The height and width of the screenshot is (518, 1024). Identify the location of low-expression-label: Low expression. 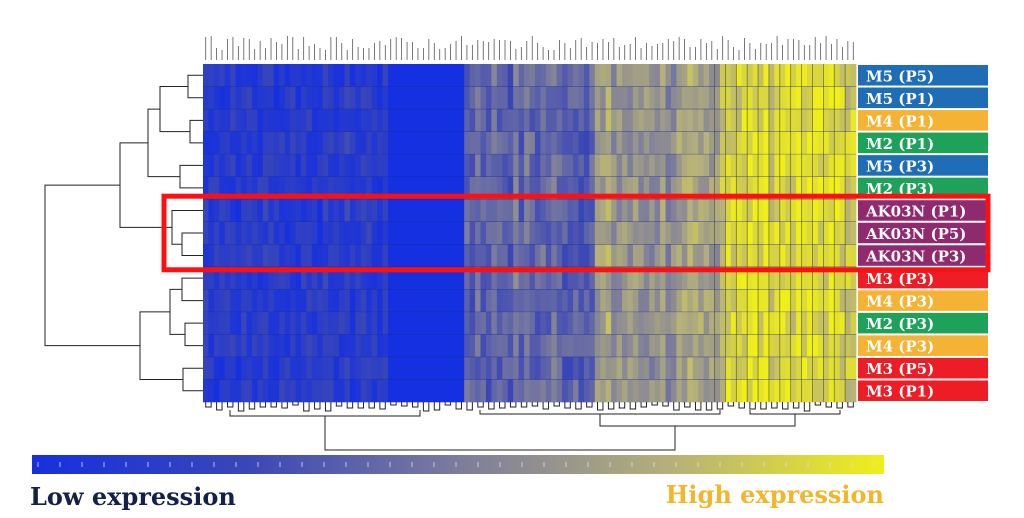
(133, 496).